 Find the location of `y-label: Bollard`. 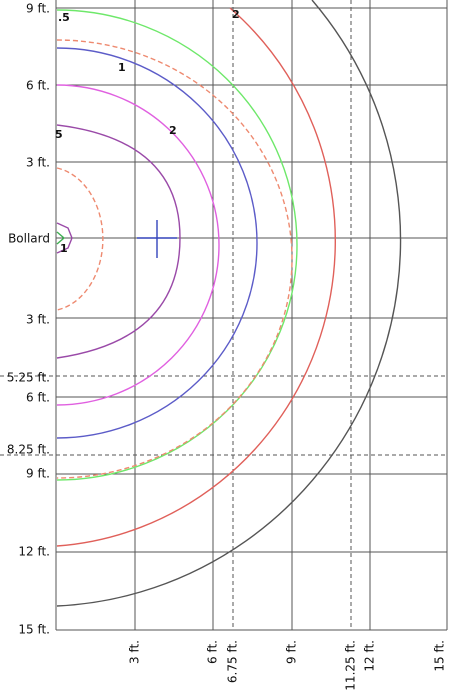

y-label: Bollard is located at coordinates (29, 239).